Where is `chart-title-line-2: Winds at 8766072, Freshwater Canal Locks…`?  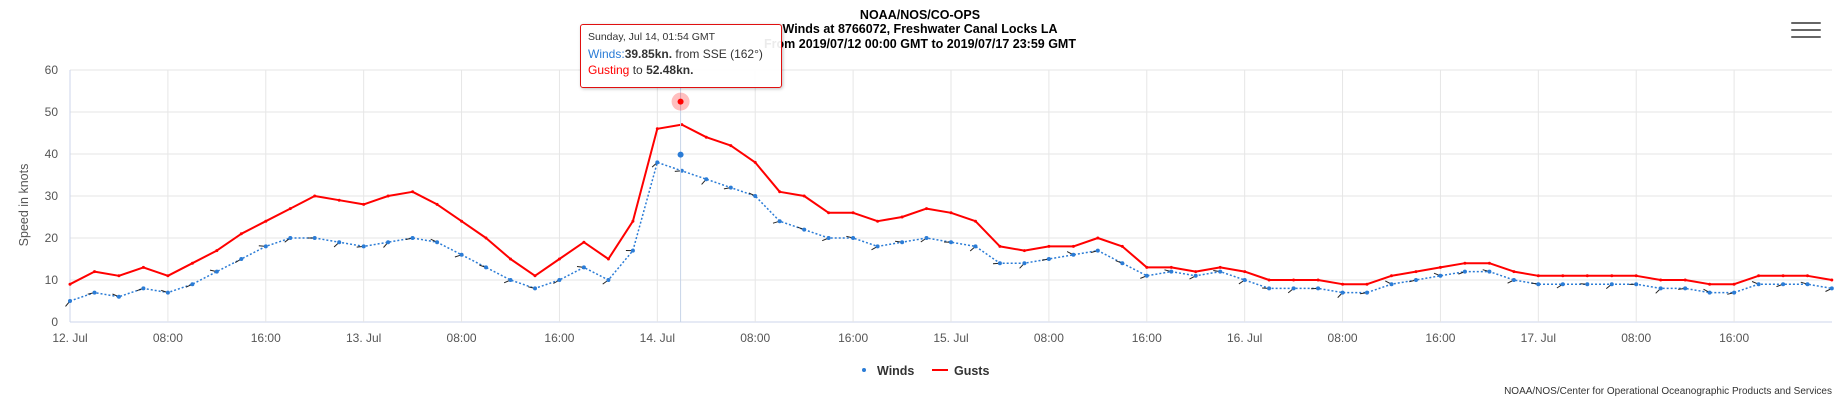
chart-title-line-2: Winds at 8766072, Freshwater Canal Locks… is located at coordinates (920, 29).